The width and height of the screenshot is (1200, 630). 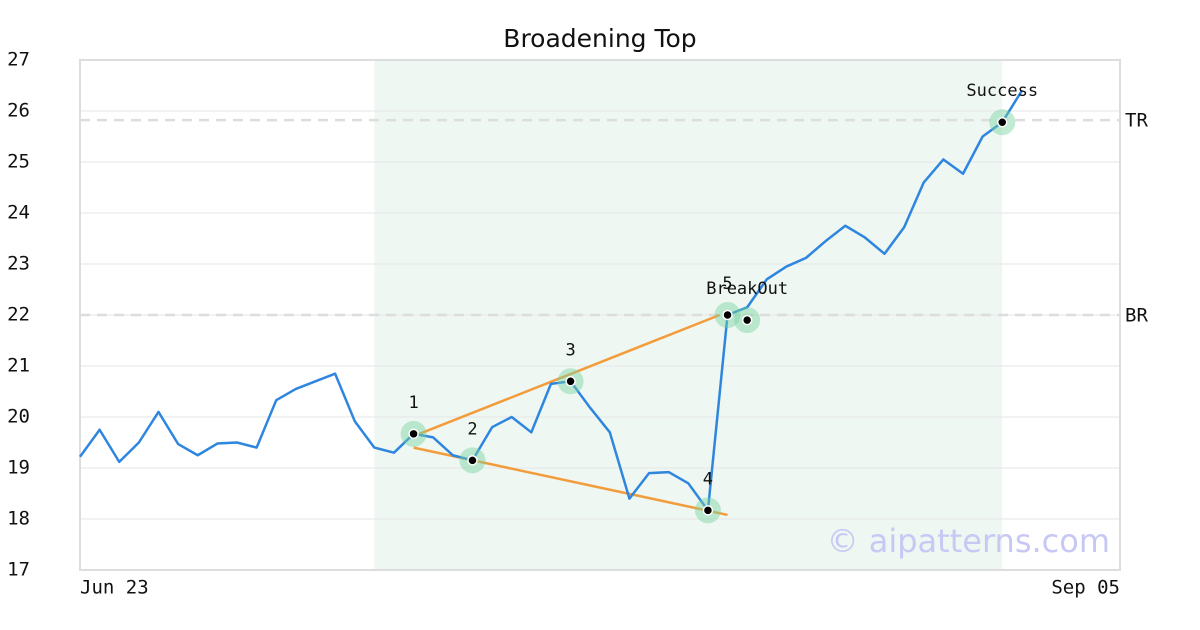 What do you see at coordinates (18, 519) in the screenshot?
I see `y-tick-label: 18` at bounding box center [18, 519].